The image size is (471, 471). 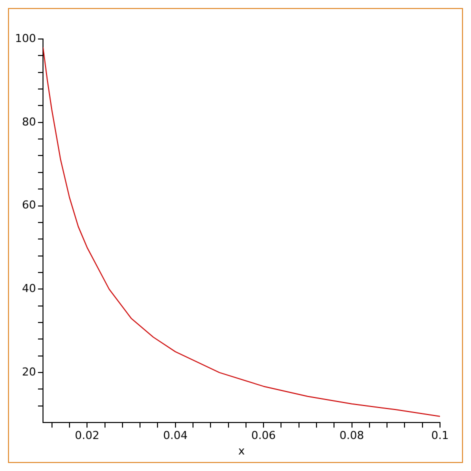 I want to click on x-tick-label: 0.06, so click(x=263, y=435).